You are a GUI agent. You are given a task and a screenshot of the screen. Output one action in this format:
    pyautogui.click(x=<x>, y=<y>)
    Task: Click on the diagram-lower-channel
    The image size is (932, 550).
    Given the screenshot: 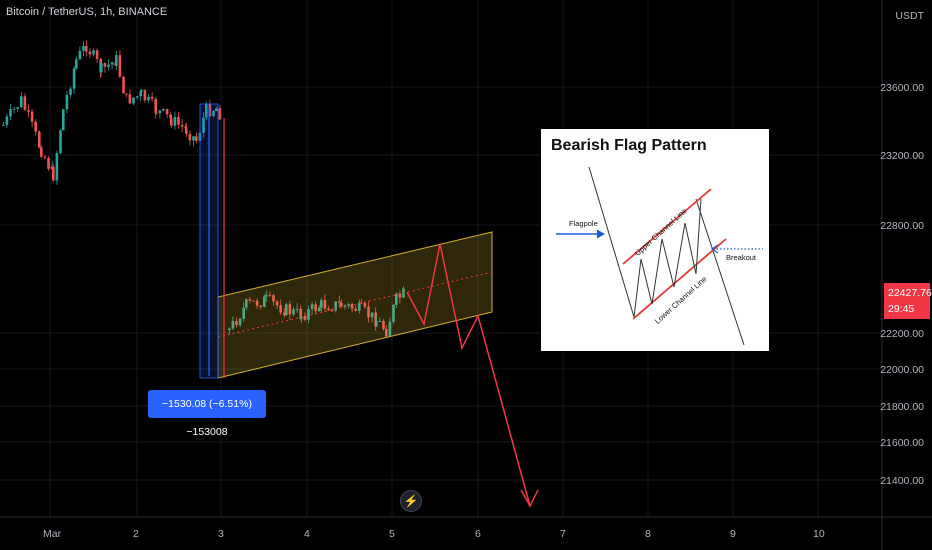 What is the action you would take?
    pyautogui.click(x=679, y=279)
    